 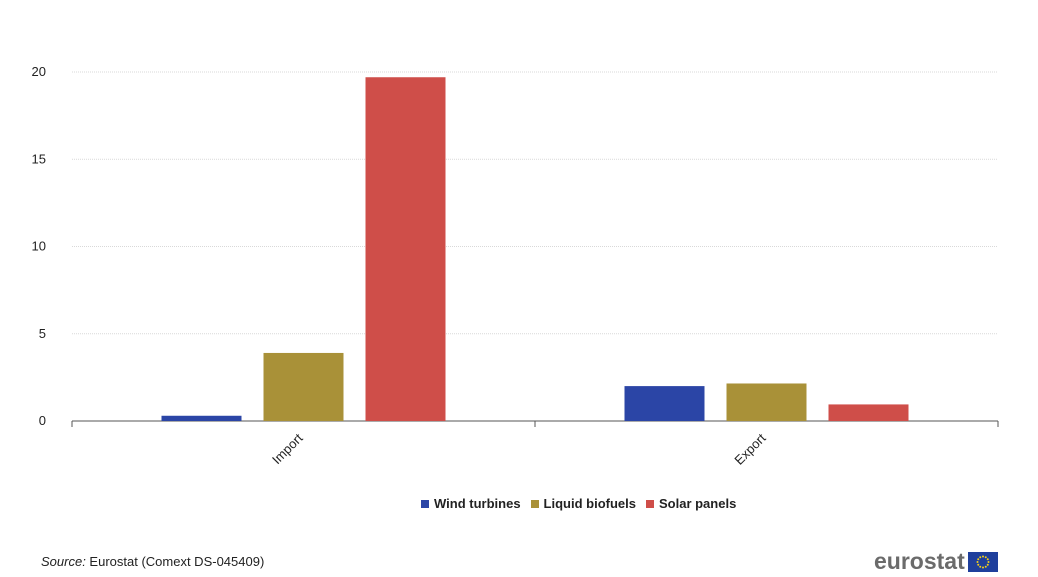 I want to click on bar-export-solar-panels, so click(x=868, y=412).